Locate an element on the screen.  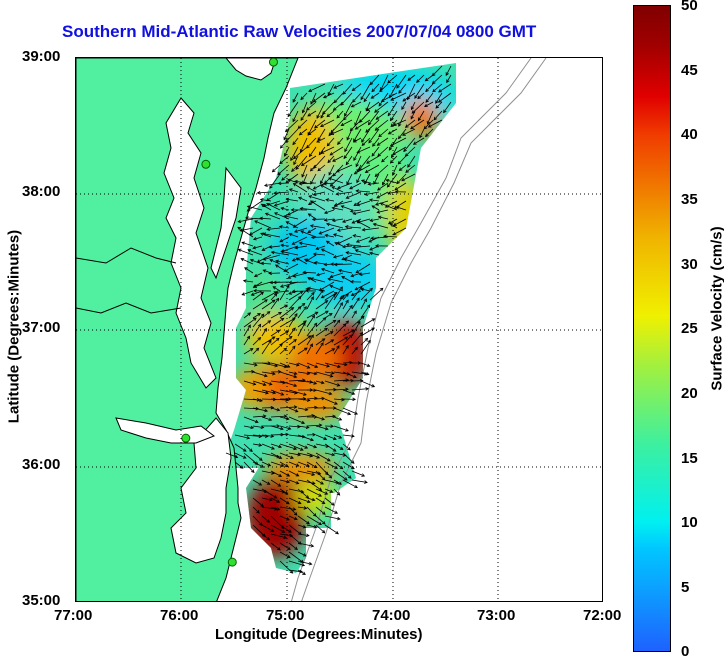
colorbar-tick-label: 15 is located at coordinates (689, 458).